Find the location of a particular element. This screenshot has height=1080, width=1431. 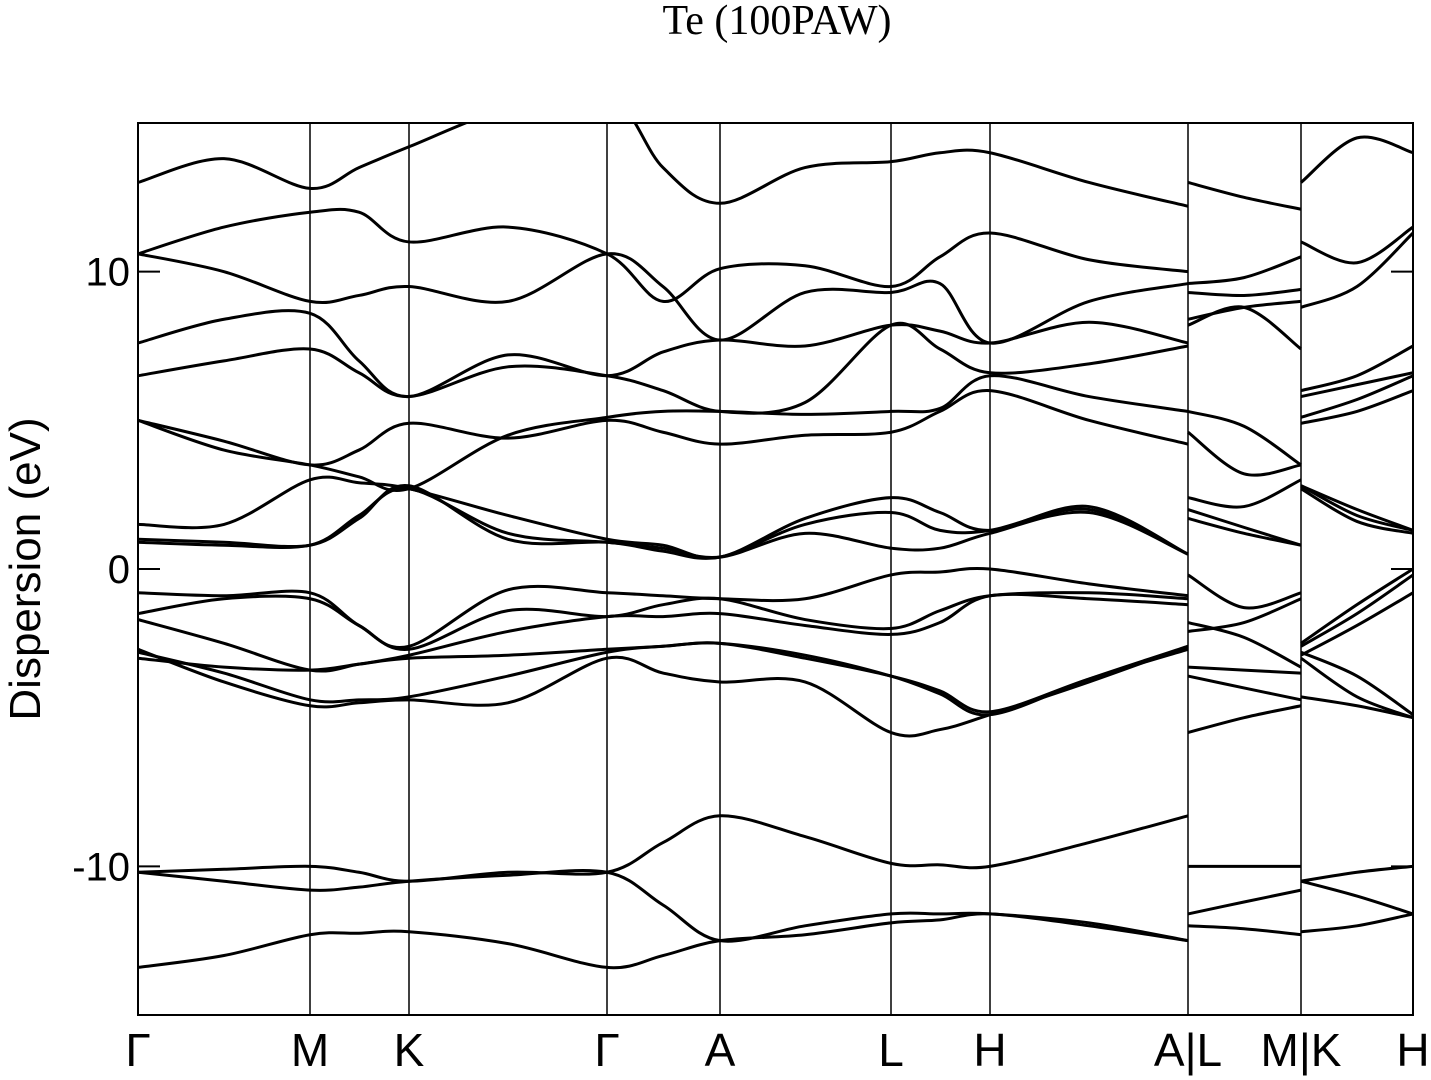

y-tick-label: 10 is located at coordinates (108, 273).